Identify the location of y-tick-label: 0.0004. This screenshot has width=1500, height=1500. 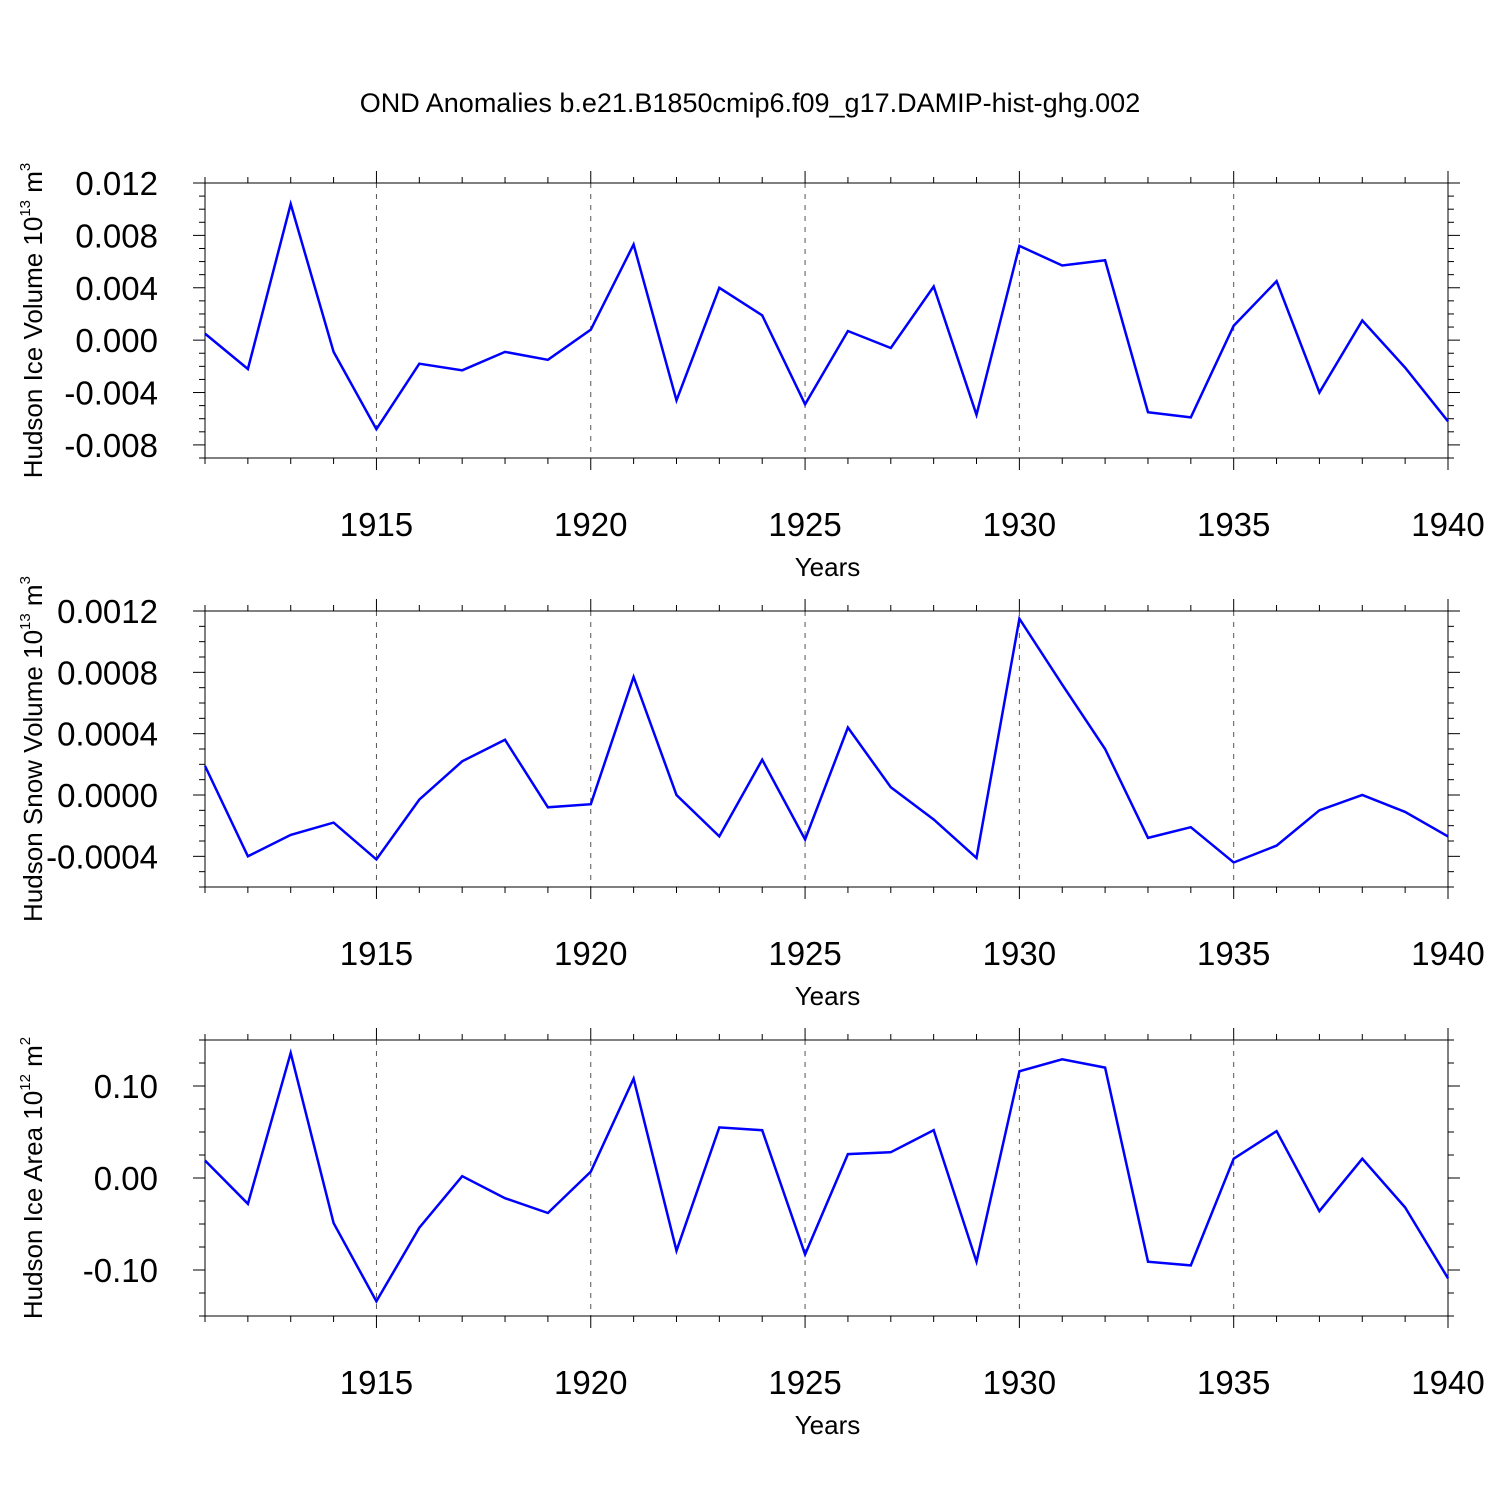
(107, 734).